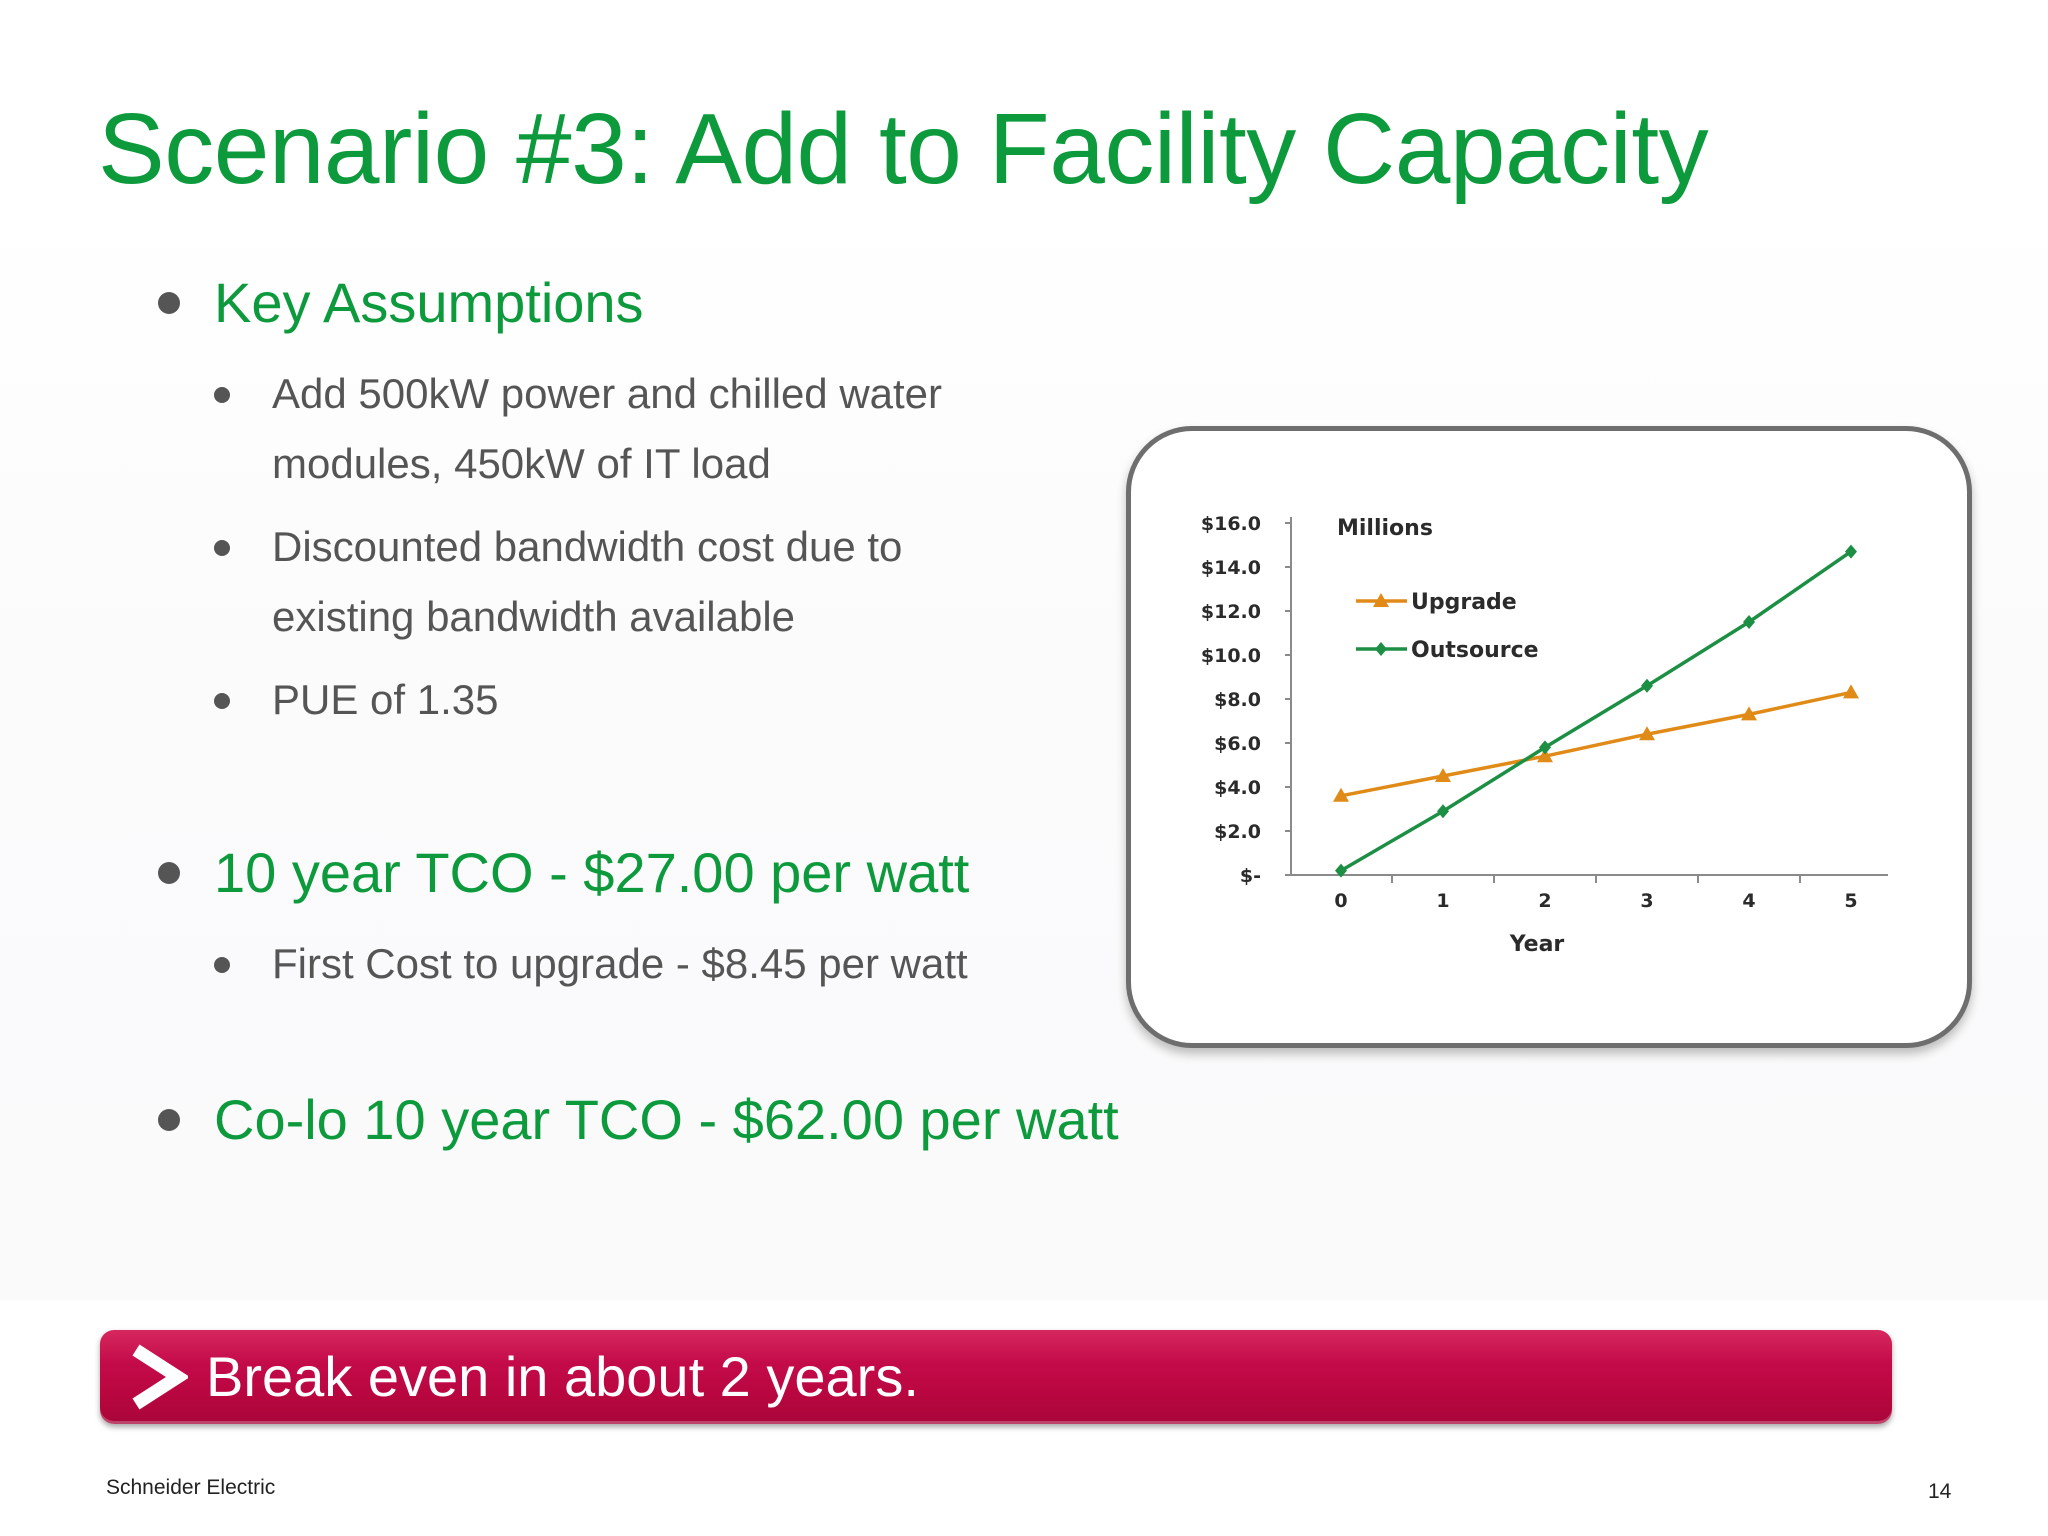  What do you see at coordinates (1447, 626) in the screenshot?
I see `chart-legend: Upgrade Outsource` at bounding box center [1447, 626].